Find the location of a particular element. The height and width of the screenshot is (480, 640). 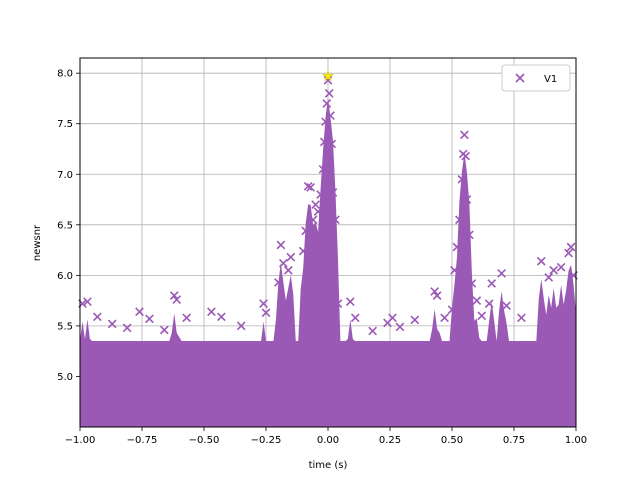

x-tick-label: 0.50 is located at coordinates (452, 440).